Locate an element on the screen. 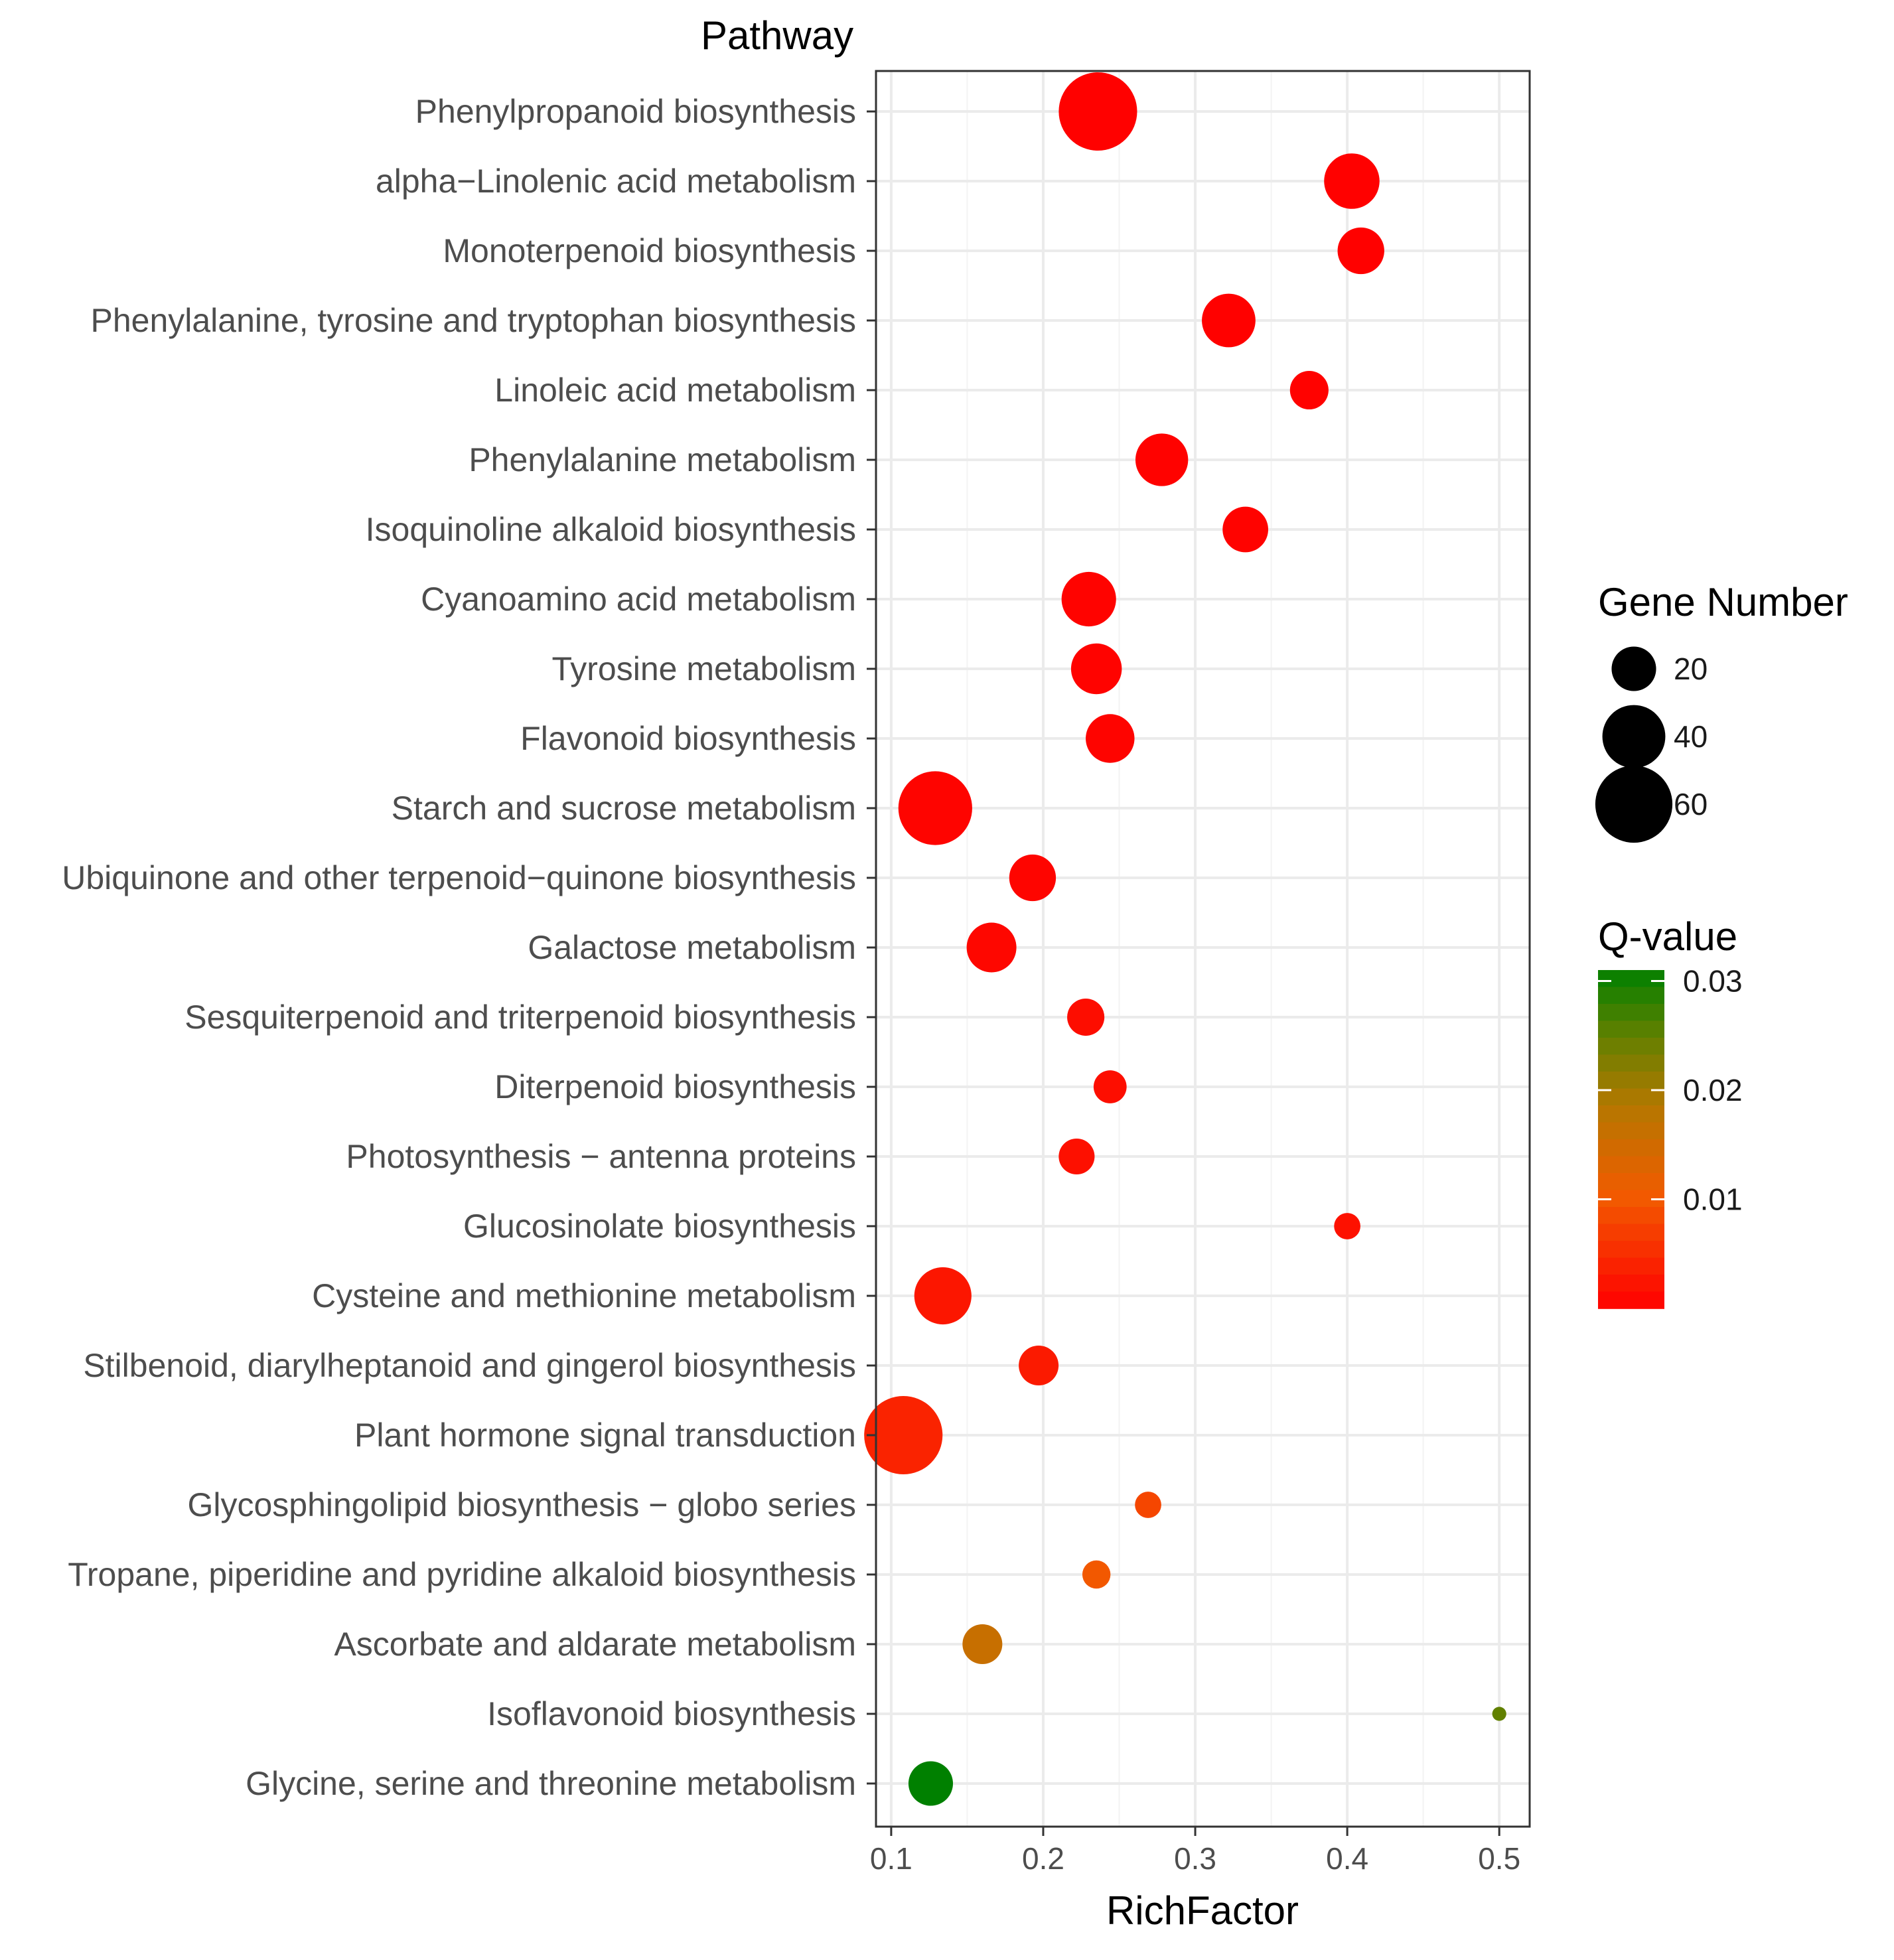 Image resolution: width=1894 pixels, height=1960 pixels. size-legend-label-1: 40 is located at coordinates (1691, 736).